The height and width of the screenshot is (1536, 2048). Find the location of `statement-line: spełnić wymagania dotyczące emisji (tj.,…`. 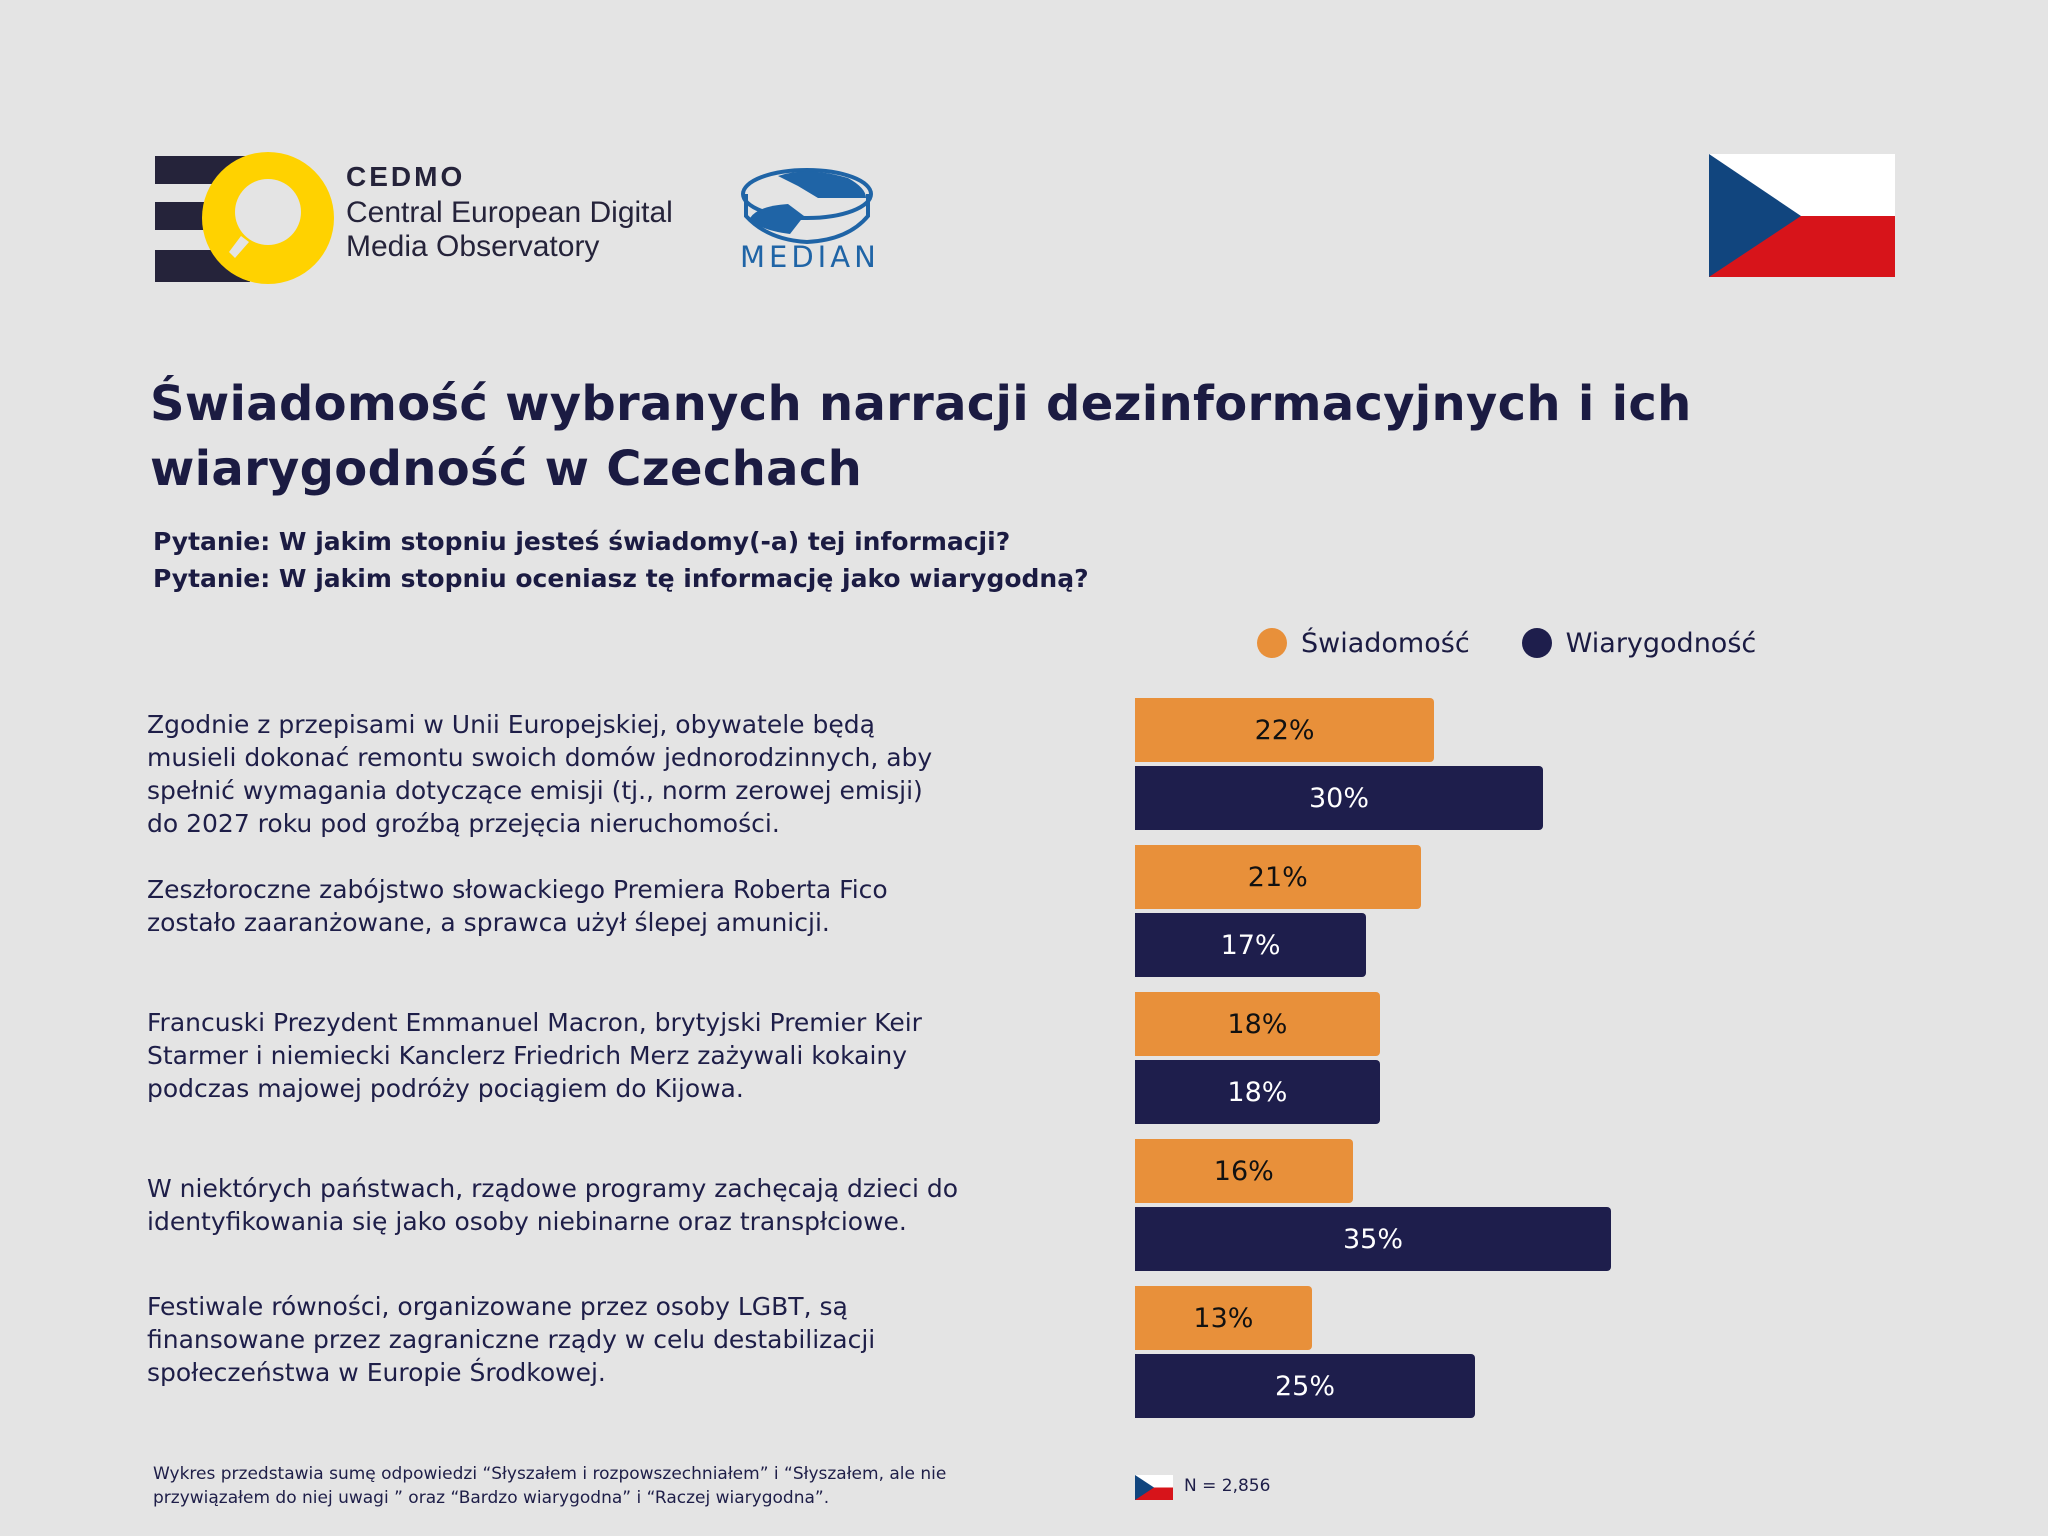

statement-line: spełnić wymagania dotyczące emisji (tj.,… is located at coordinates (535, 790).